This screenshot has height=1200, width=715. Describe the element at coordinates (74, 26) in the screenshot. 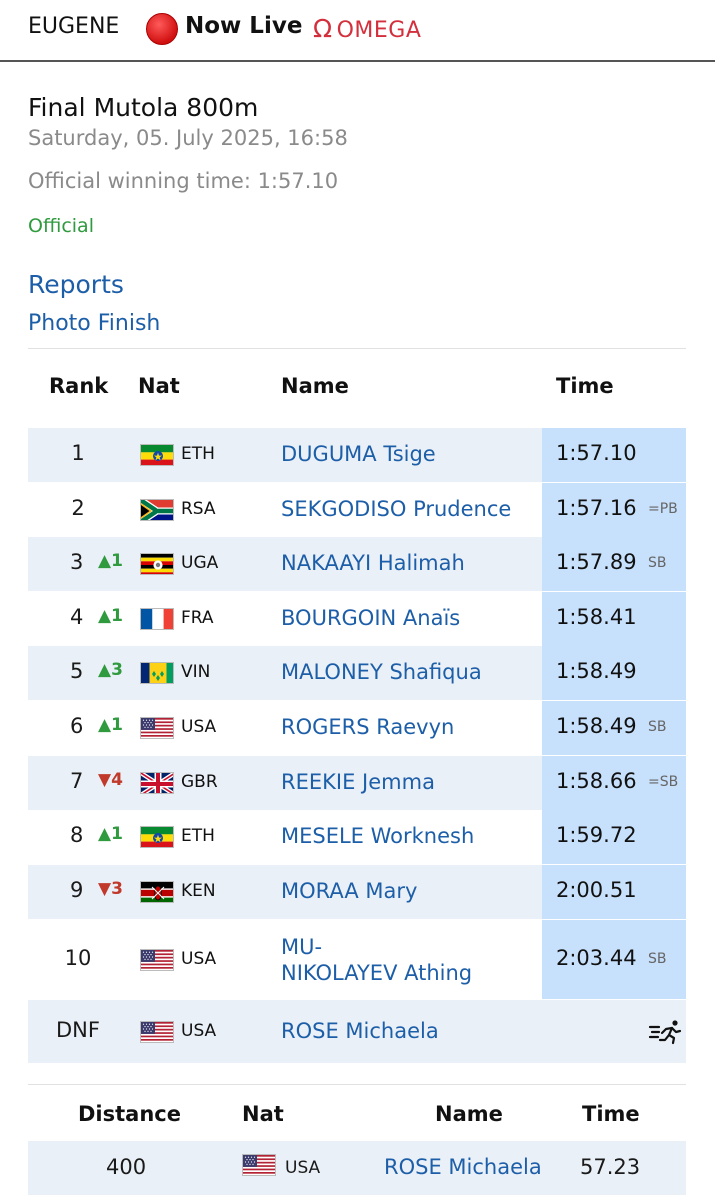

I see `city-label: EUGENE` at that location.